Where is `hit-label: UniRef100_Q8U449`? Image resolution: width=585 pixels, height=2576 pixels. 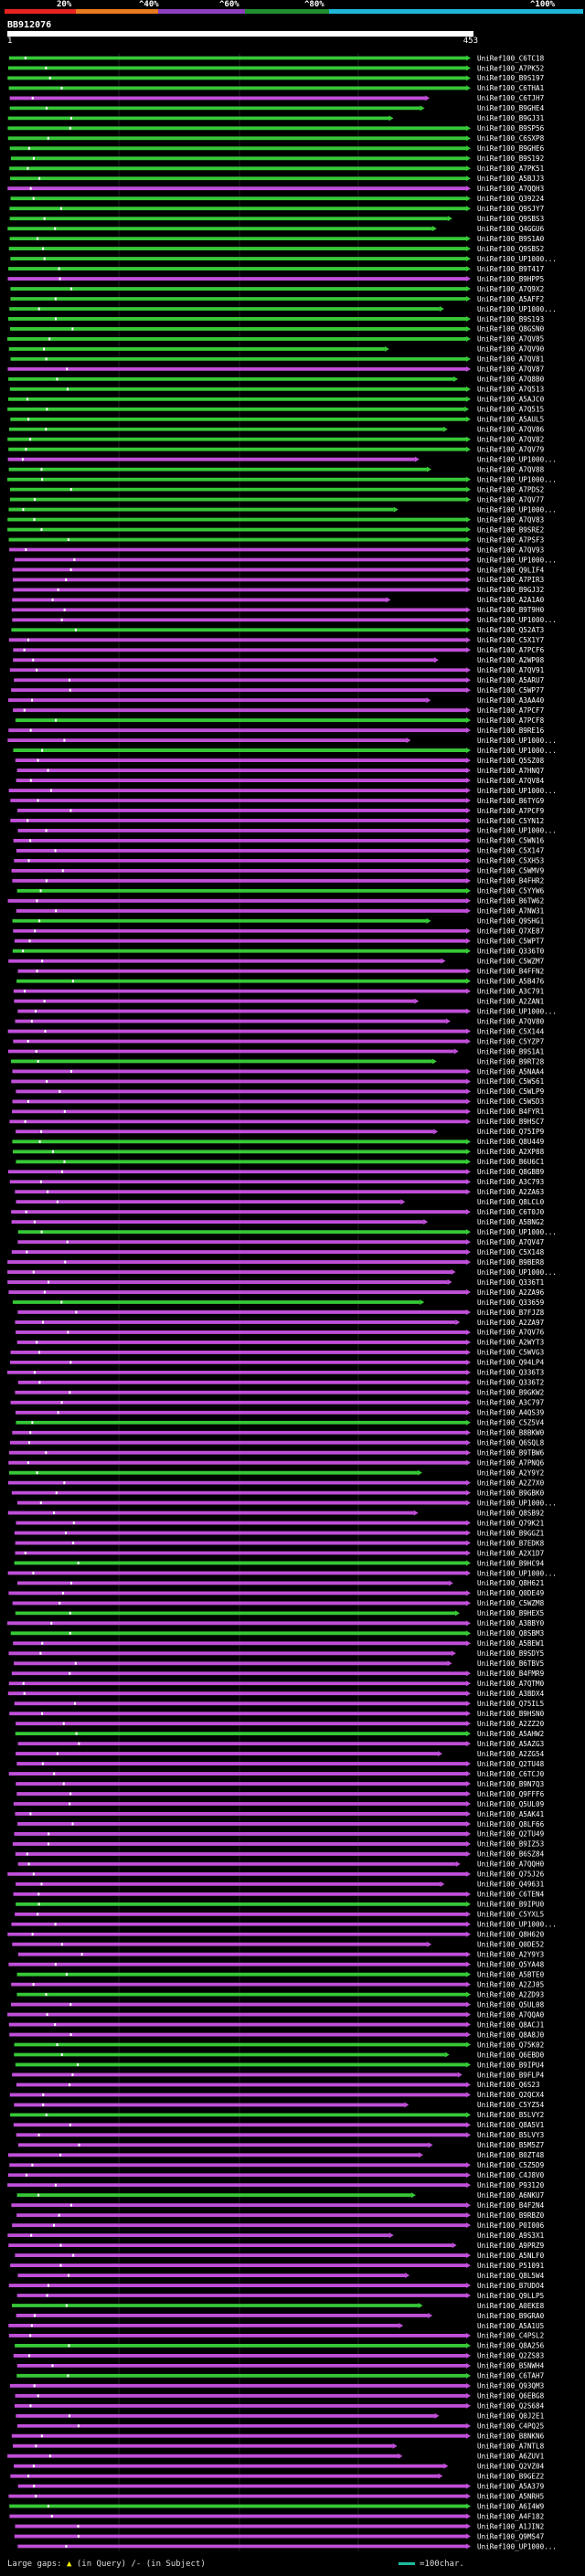 hit-label: UniRef100_Q8U449 is located at coordinates (511, 1142).